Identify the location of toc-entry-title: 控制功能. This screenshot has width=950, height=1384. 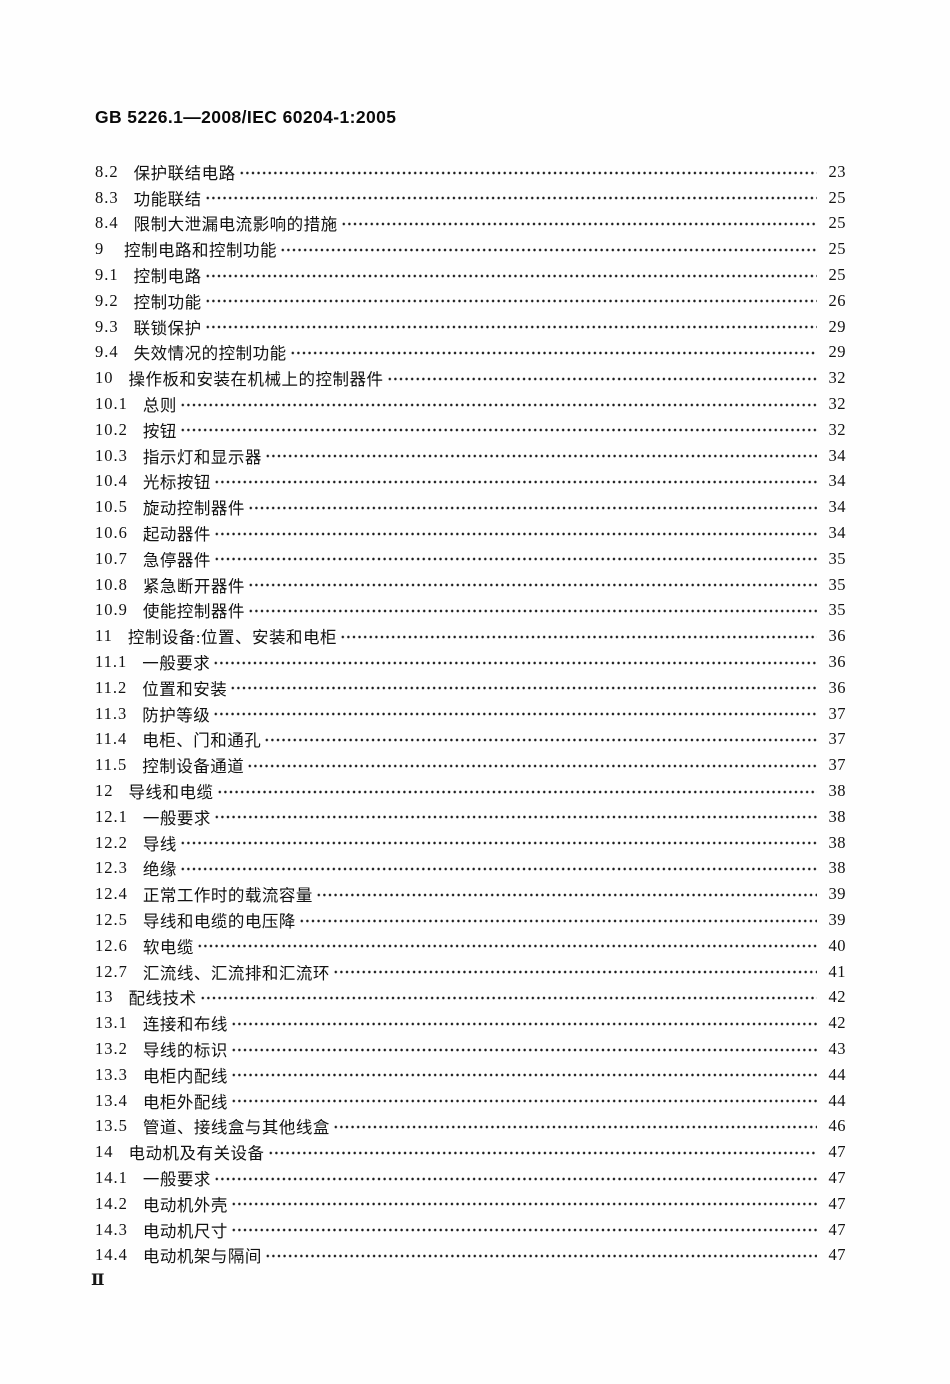
(167, 302).